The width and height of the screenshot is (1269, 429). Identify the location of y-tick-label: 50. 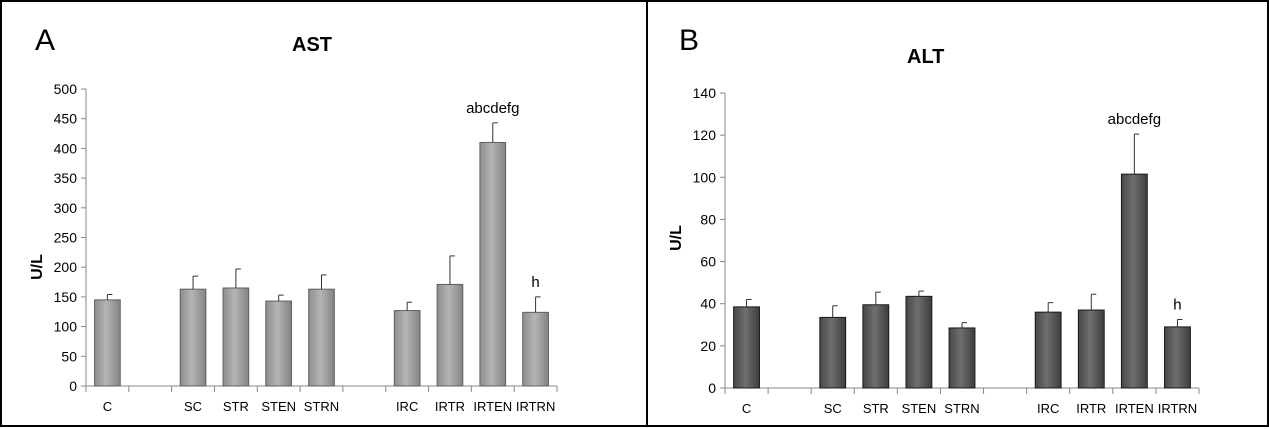
(69, 356).